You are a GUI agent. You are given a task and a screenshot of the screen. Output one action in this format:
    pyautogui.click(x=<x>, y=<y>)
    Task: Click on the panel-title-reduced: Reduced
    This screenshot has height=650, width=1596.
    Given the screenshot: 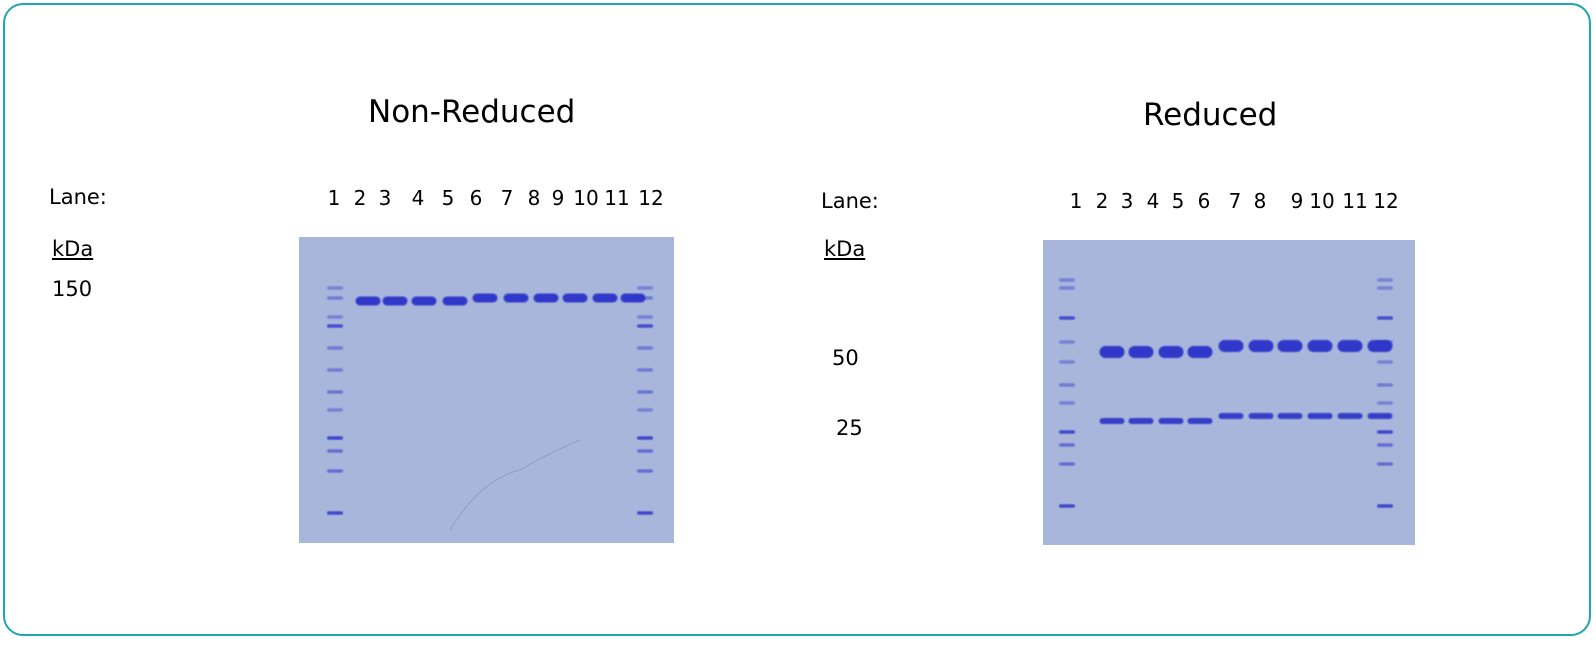 What is the action you would take?
    pyautogui.click(x=1210, y=115)
    